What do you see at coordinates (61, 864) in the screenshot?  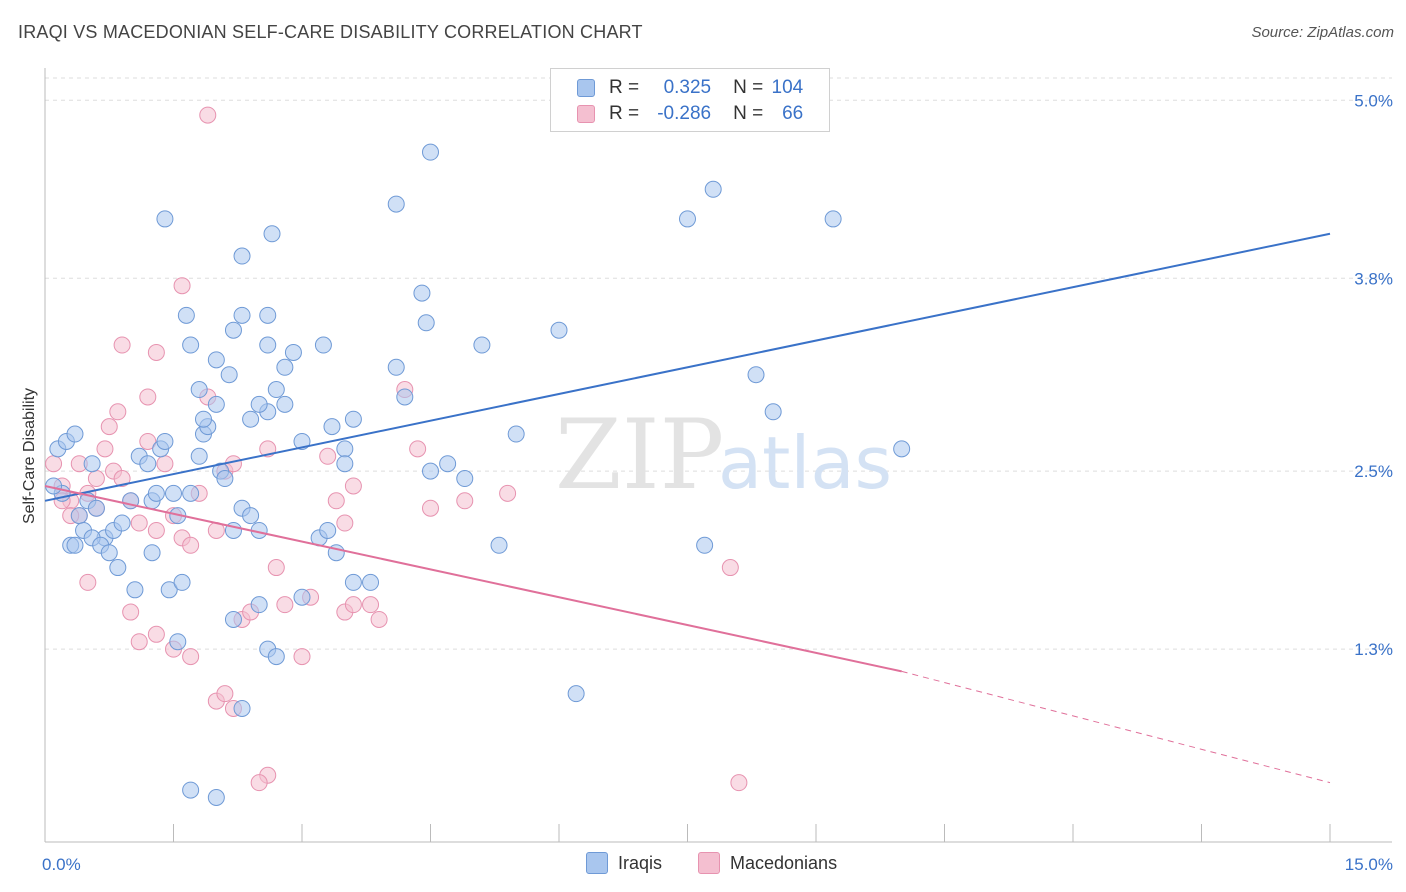 I see `x-tick-label: 0.0%` at bounding box center [61, 864].